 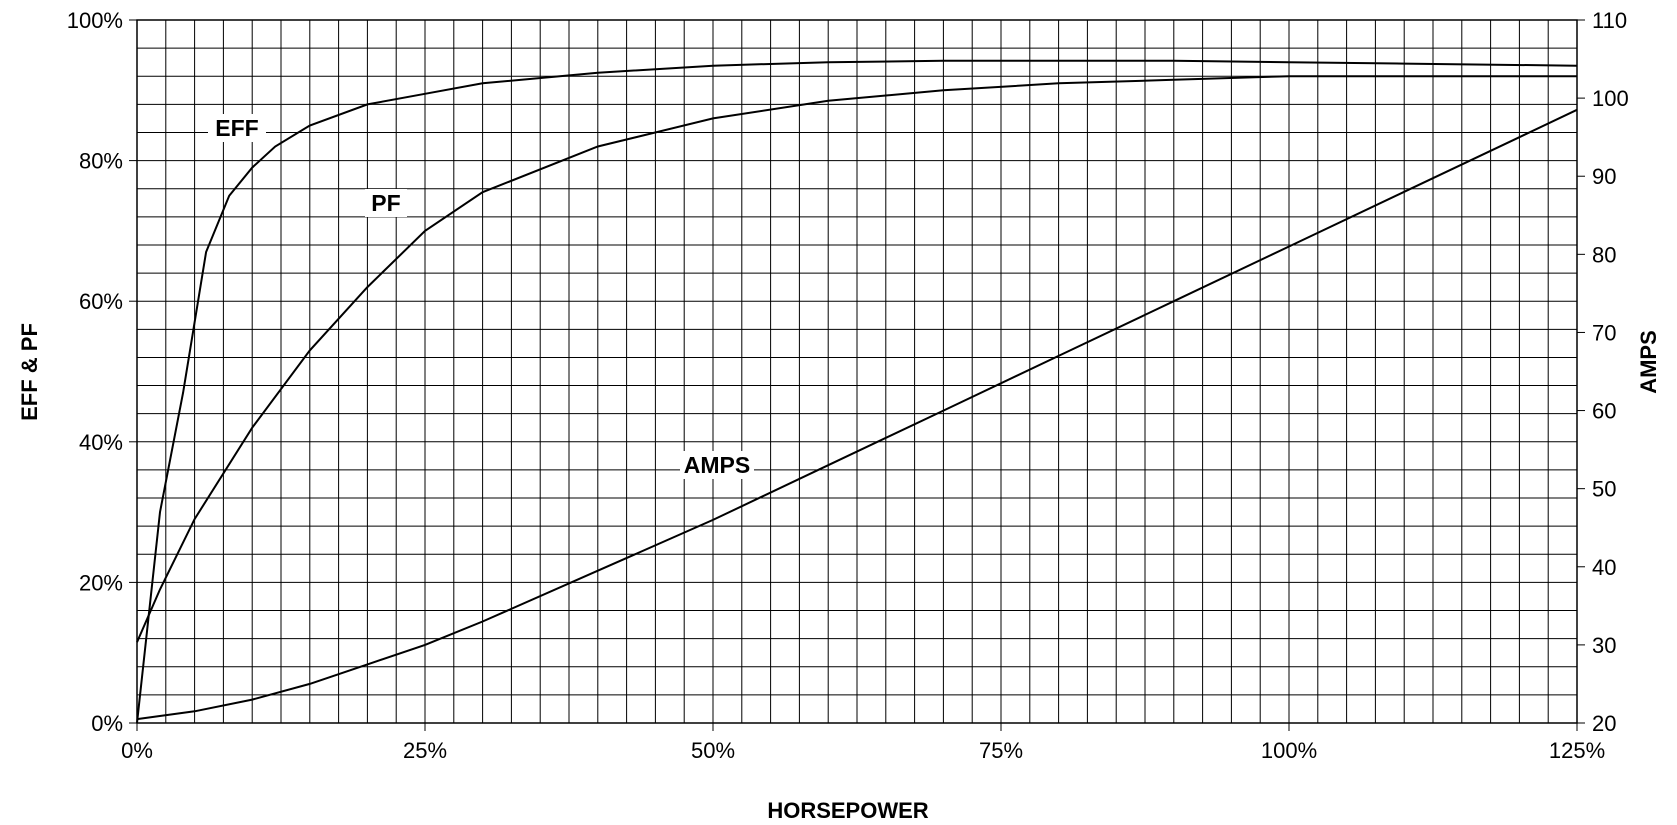 What do you see at coordinates (1604, 176) in the screenshot?
I see `y2-tick-label: 90` at bounding box center [1604, 176].